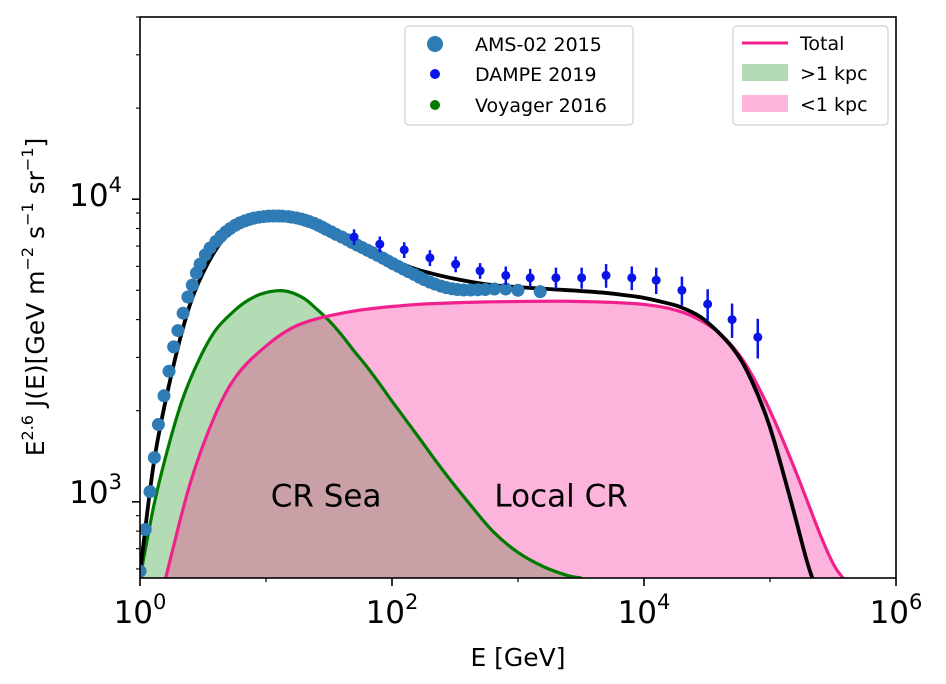  I want to click on legend-right: Total >1 kpc <1 kpc, so click(810, 75).